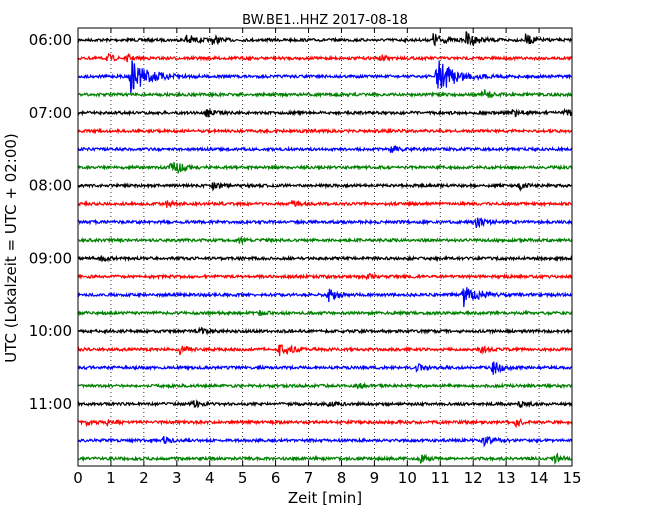  What do you see at coordinates (407, 478) in the screenshot?
I see `x-tick-label-10: 10` at bounding box center [407, 478].